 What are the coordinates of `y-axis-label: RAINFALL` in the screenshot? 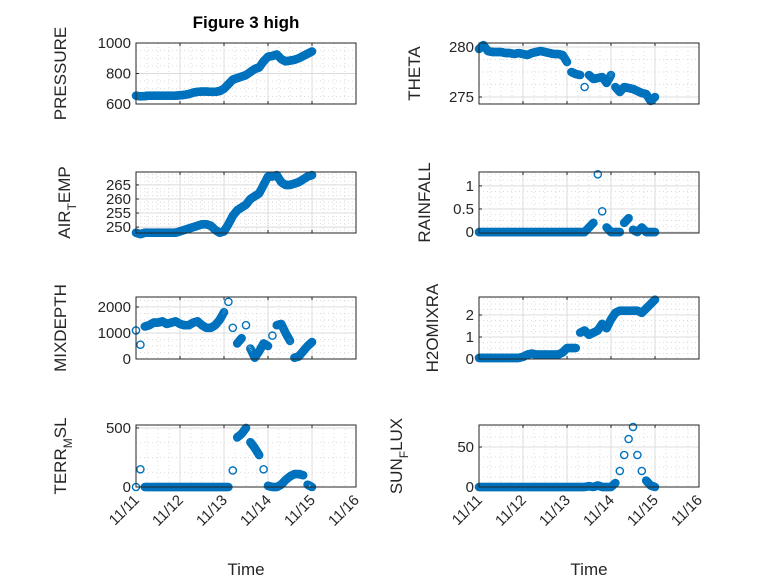 It's located at (424, 202).